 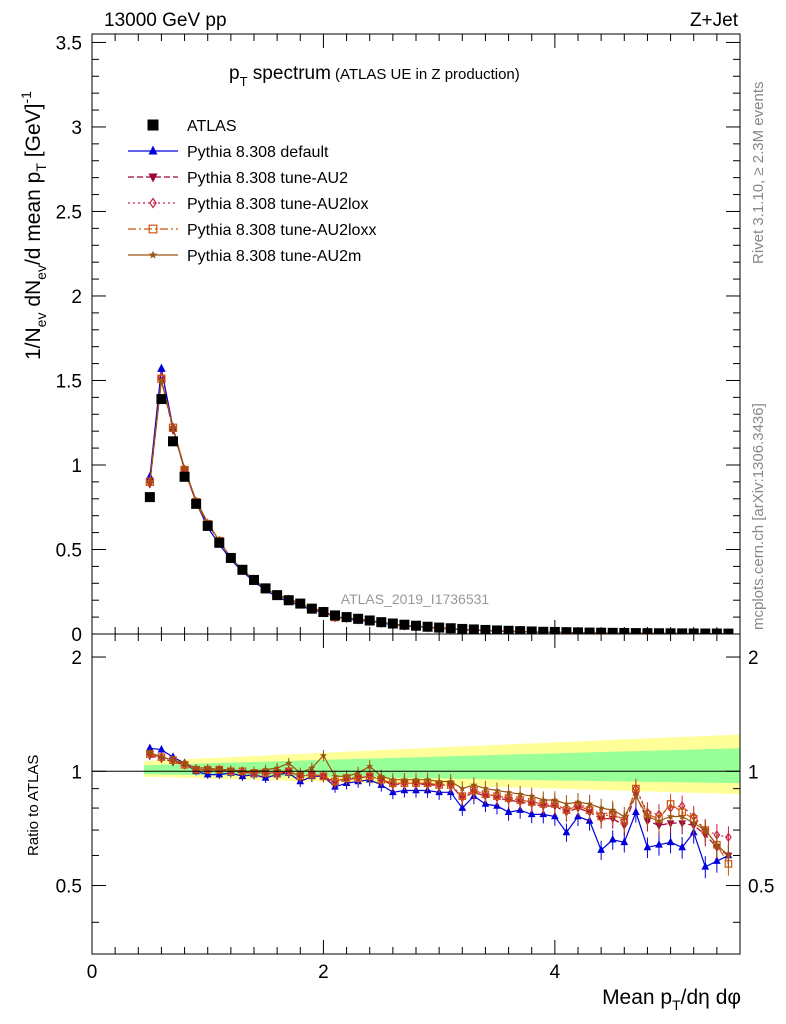 What do you see at coordinates (758, 173) in the screenshot?
I see `rivet-label: Rivet 3.1.10, ≥ 2.3M events` at bounding box center [758, 173].